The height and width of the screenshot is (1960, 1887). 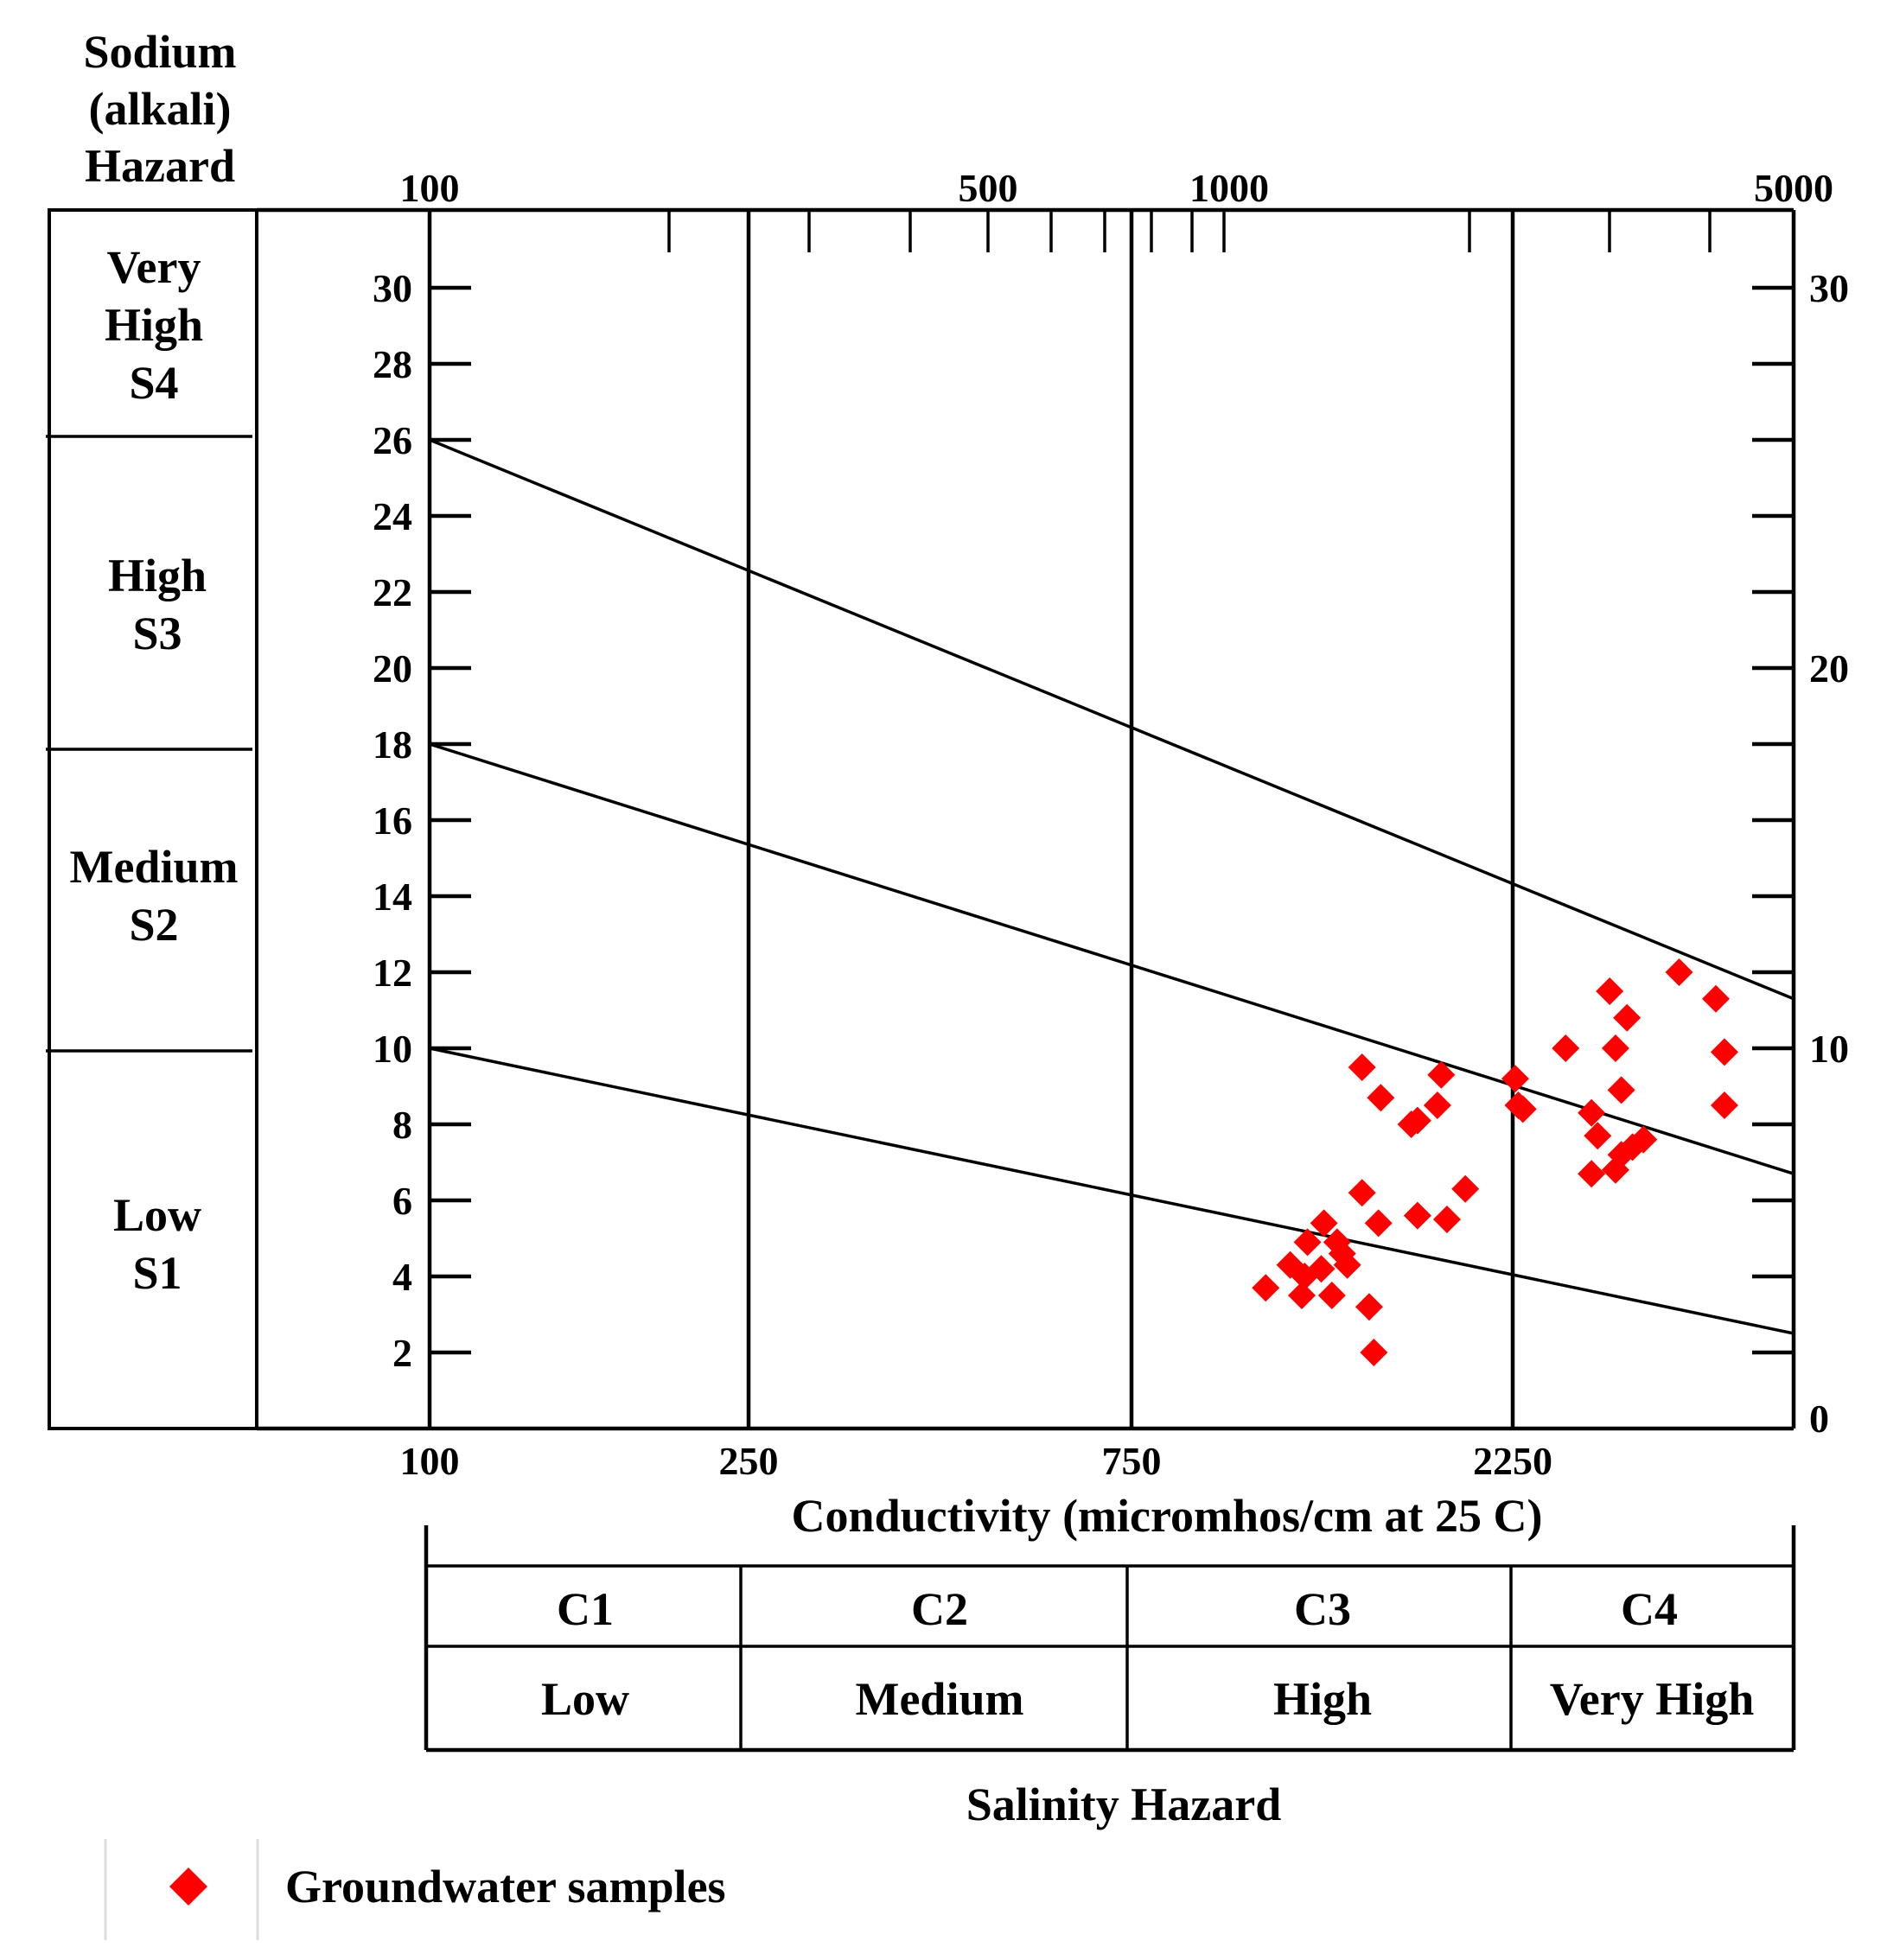 What do you see at coordinates (154, 267) in the screenshot?
I see `sodium-class-label: Very` at bounding box center [154, 267].